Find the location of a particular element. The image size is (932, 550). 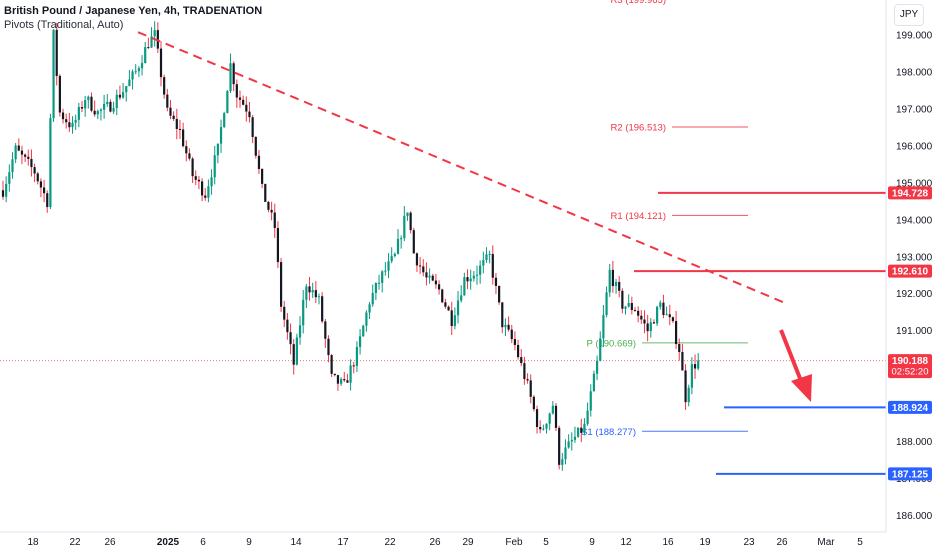

currency-badge: JPY is located at coordinates (909, 15).